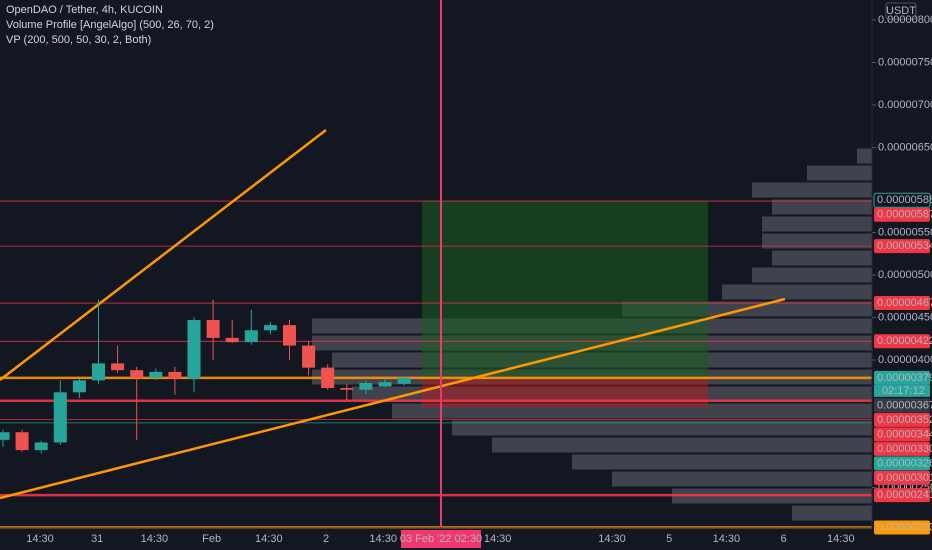 Image resolution: width=932 pixels, height=550 pixels. I want to click on currency: USDT, so click(901, 11).